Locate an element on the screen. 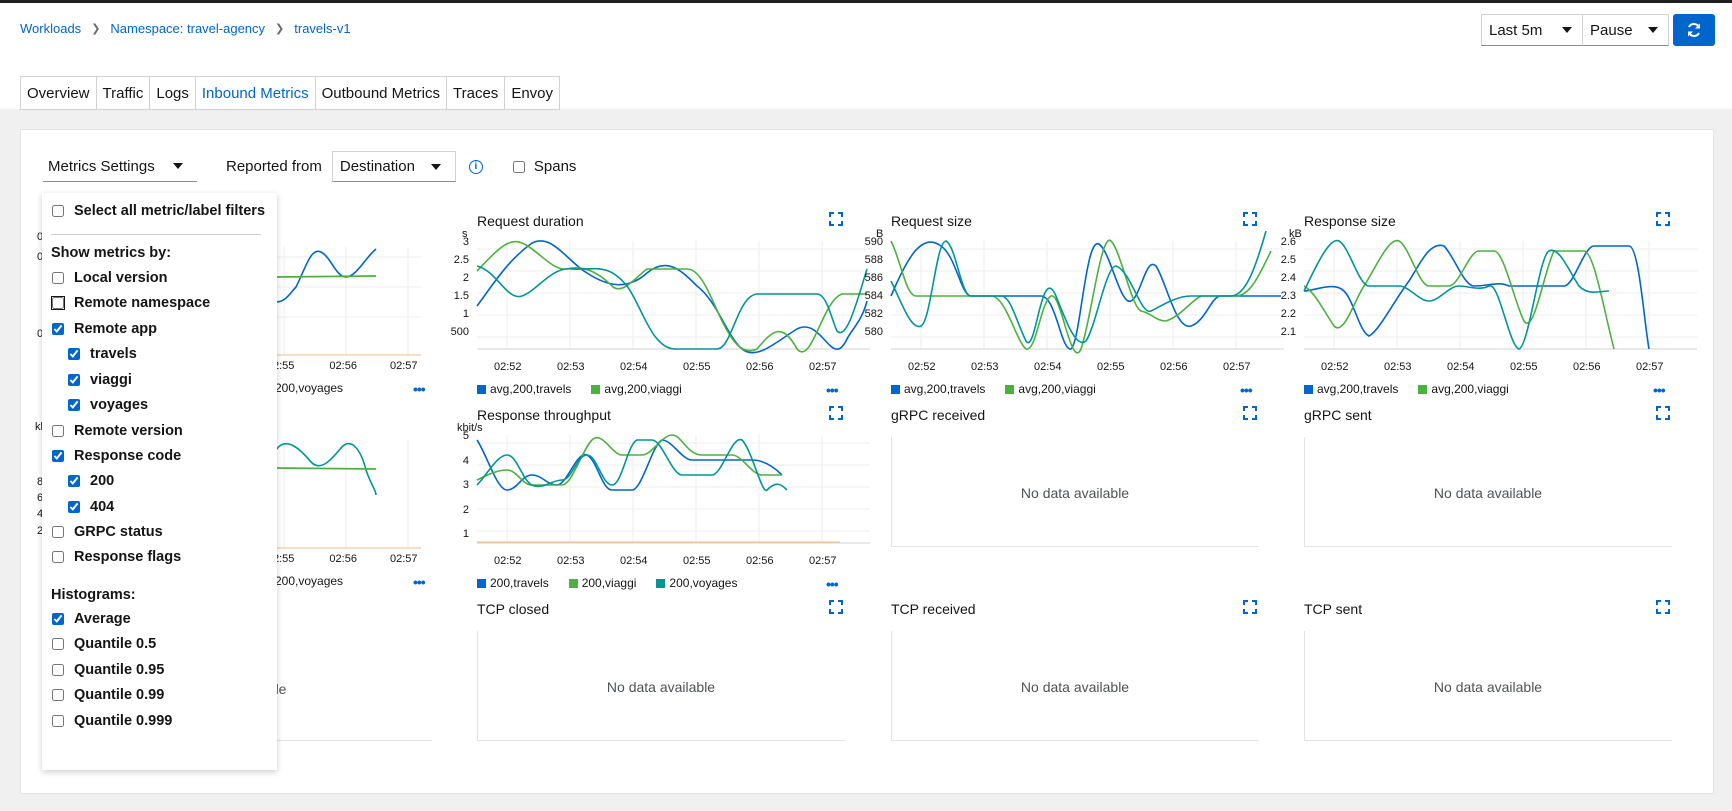 Image resolution: width=1732 pixels, height=811 pixels. refresh-icon is located at coordinates (1694, 30).